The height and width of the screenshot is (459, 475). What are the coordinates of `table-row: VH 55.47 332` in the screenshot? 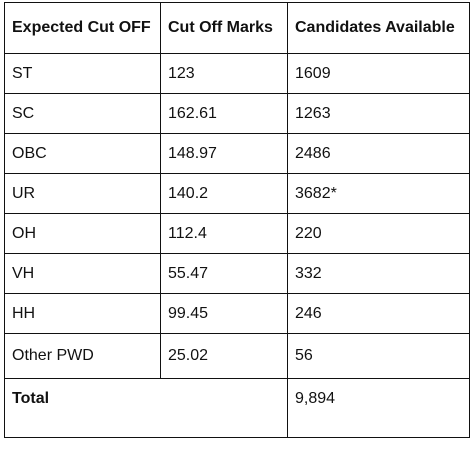 It's located at (237, 273).